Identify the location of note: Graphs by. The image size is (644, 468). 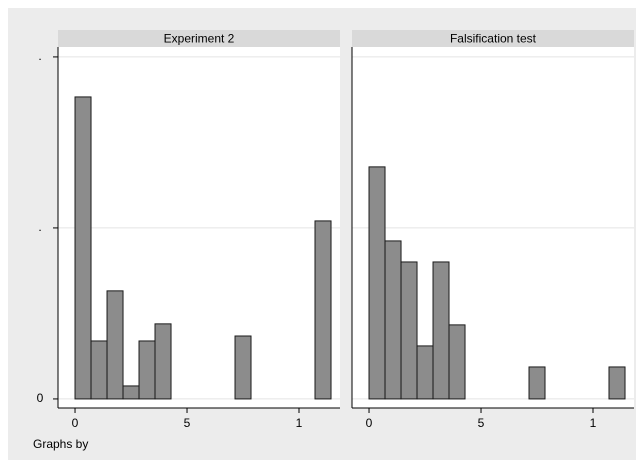
(60, 444).